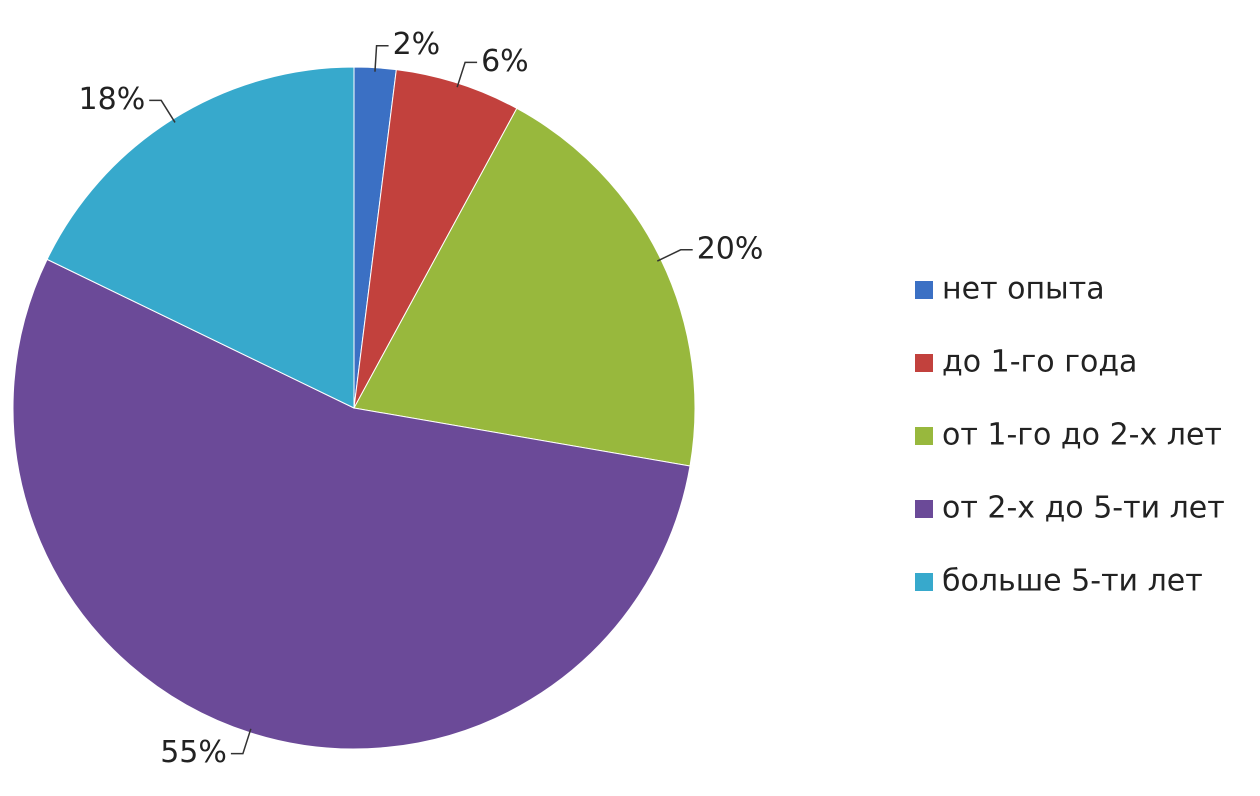  What do you see at coordinates (1039, 362) in the screenshot?
I see `legend-label: до 1-го года` at bounding box center [1039, 362].